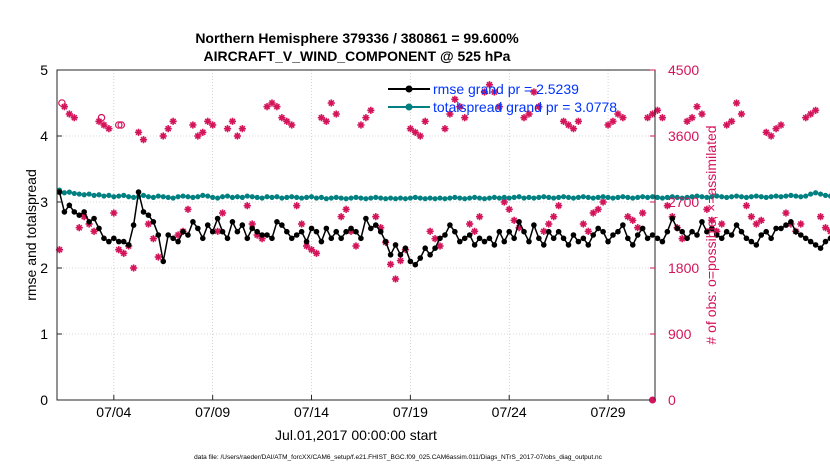 This screenshot has width=830, height=470. What do you see at coordinates (409, 107) in the screenshot?
I see `legend-spread-marker` at bounding box center [409, 107].